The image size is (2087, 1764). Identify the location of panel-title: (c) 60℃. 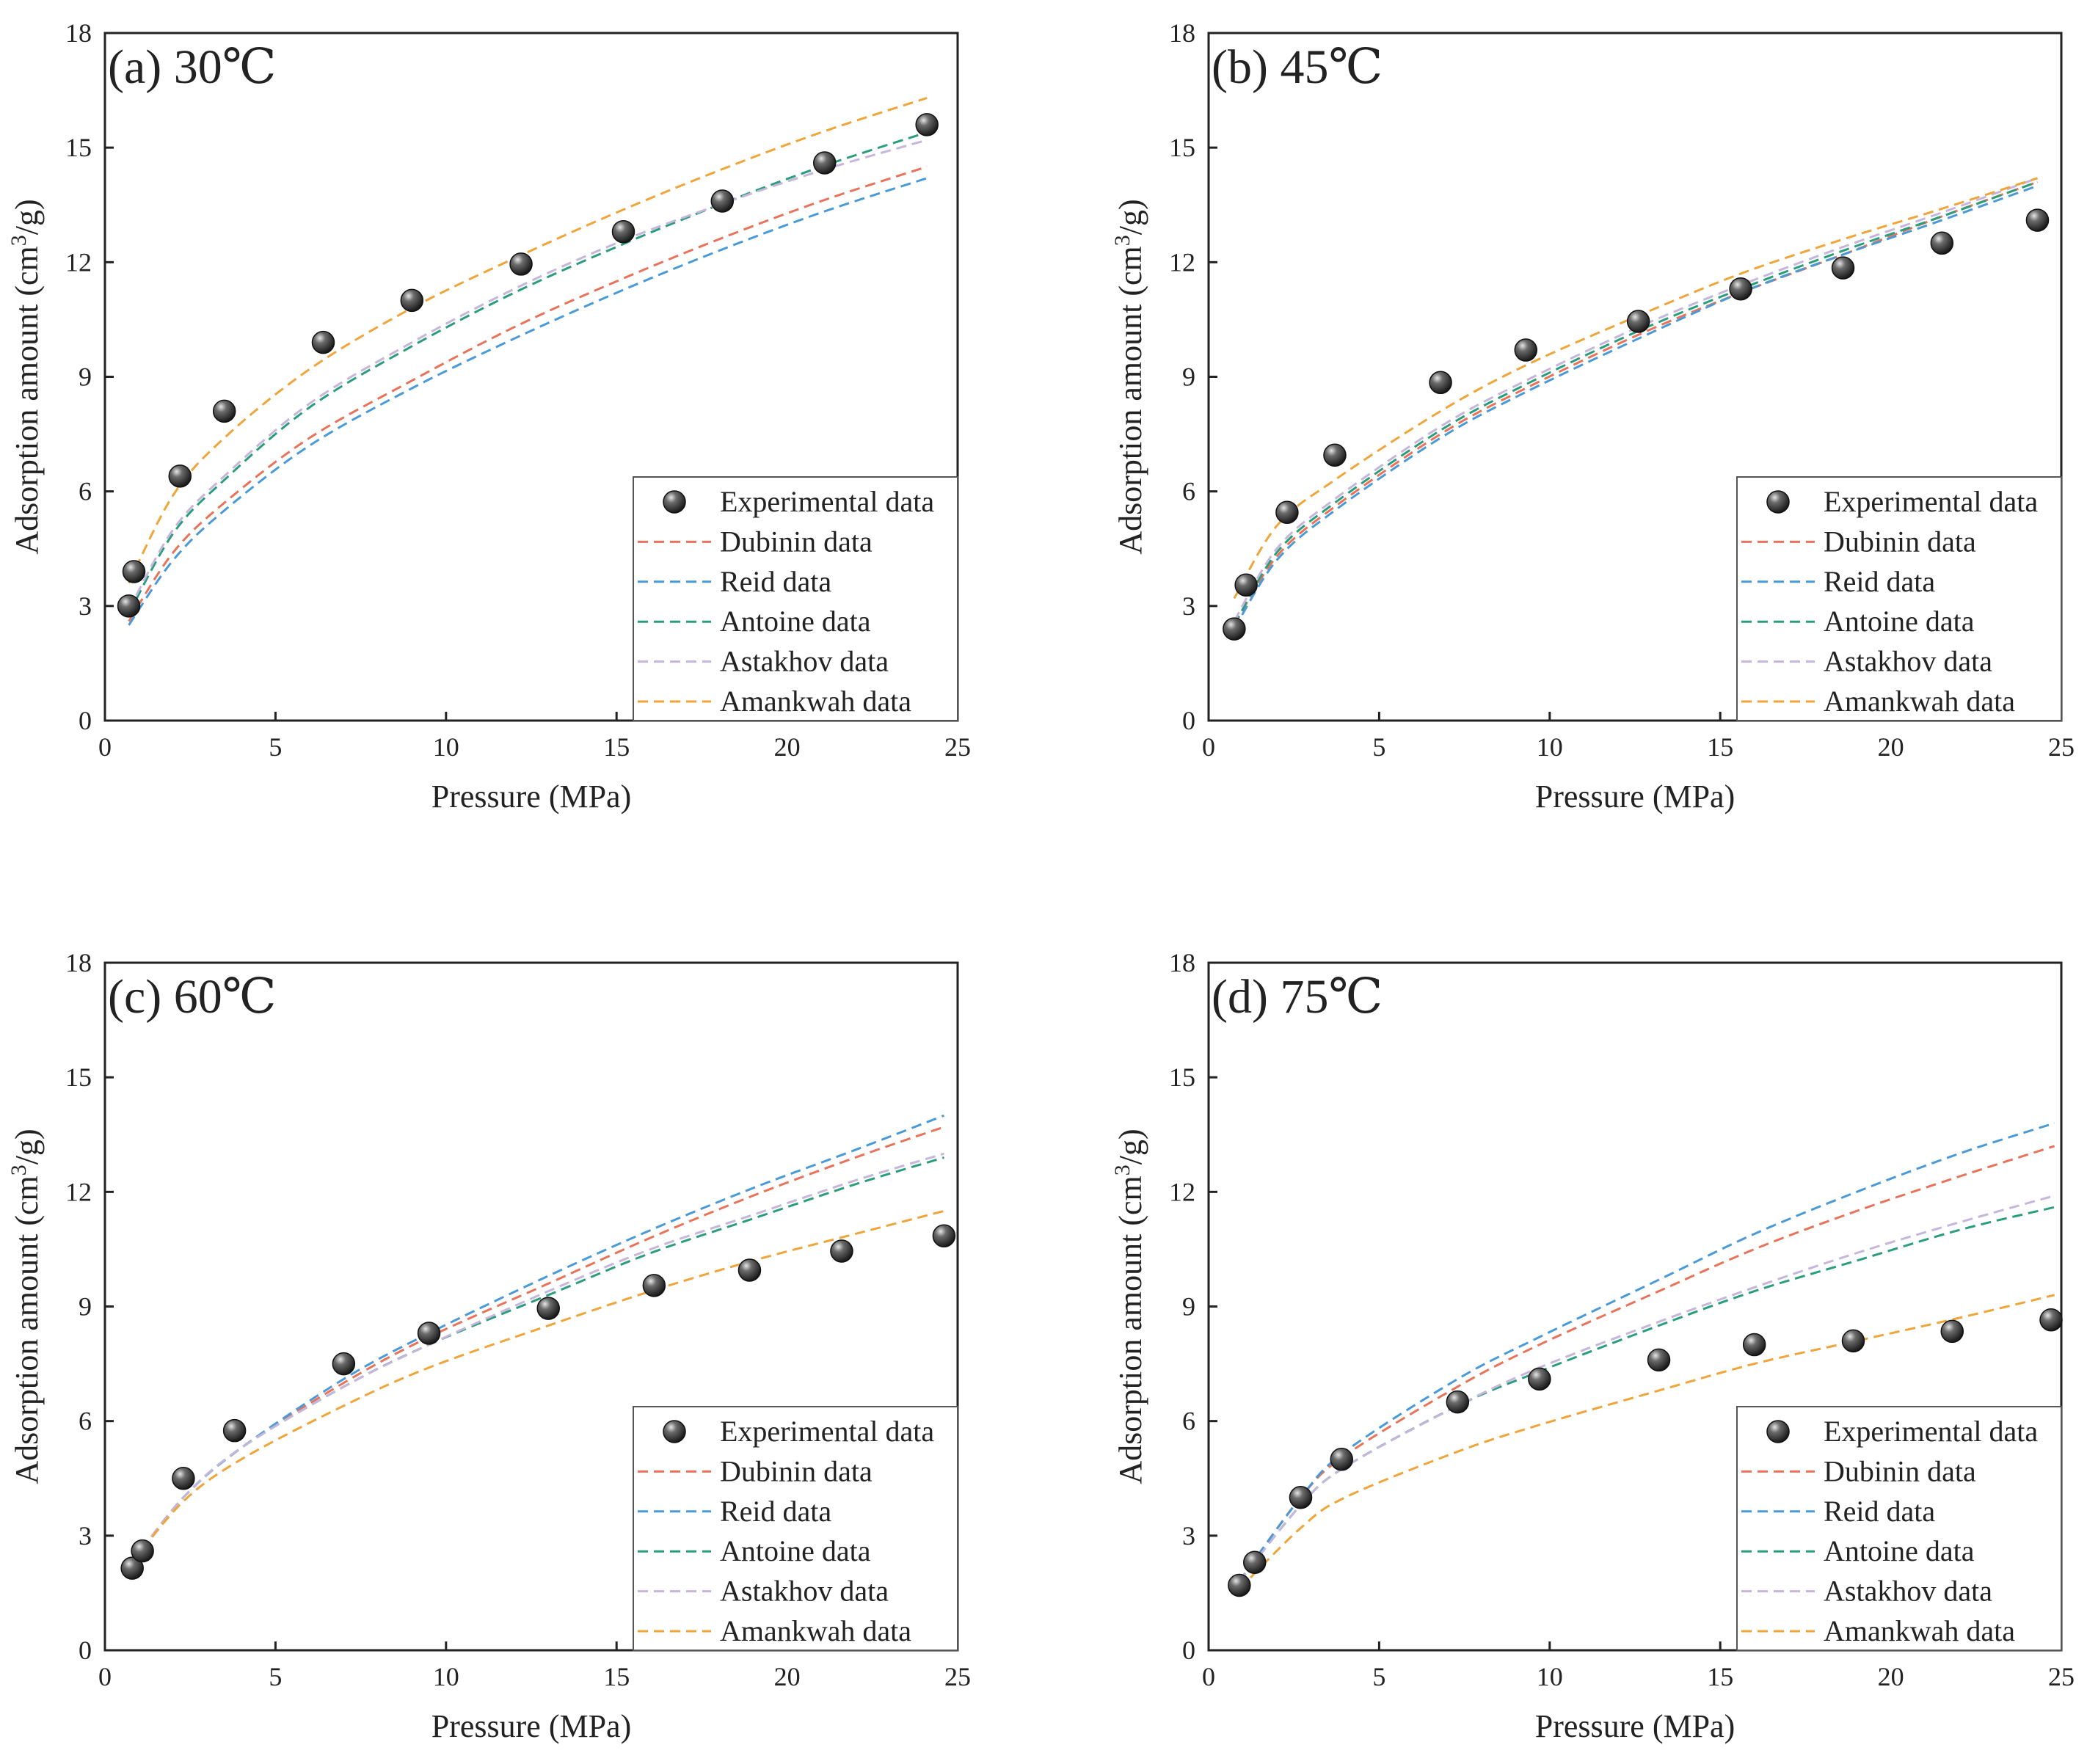
(192, 997).